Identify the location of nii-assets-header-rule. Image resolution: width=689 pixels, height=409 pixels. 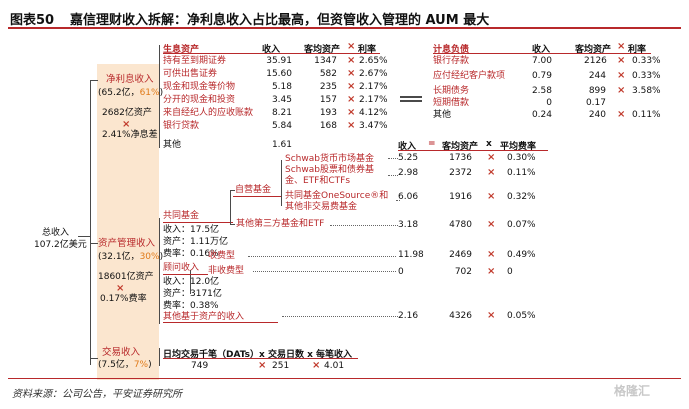
(271, 53).